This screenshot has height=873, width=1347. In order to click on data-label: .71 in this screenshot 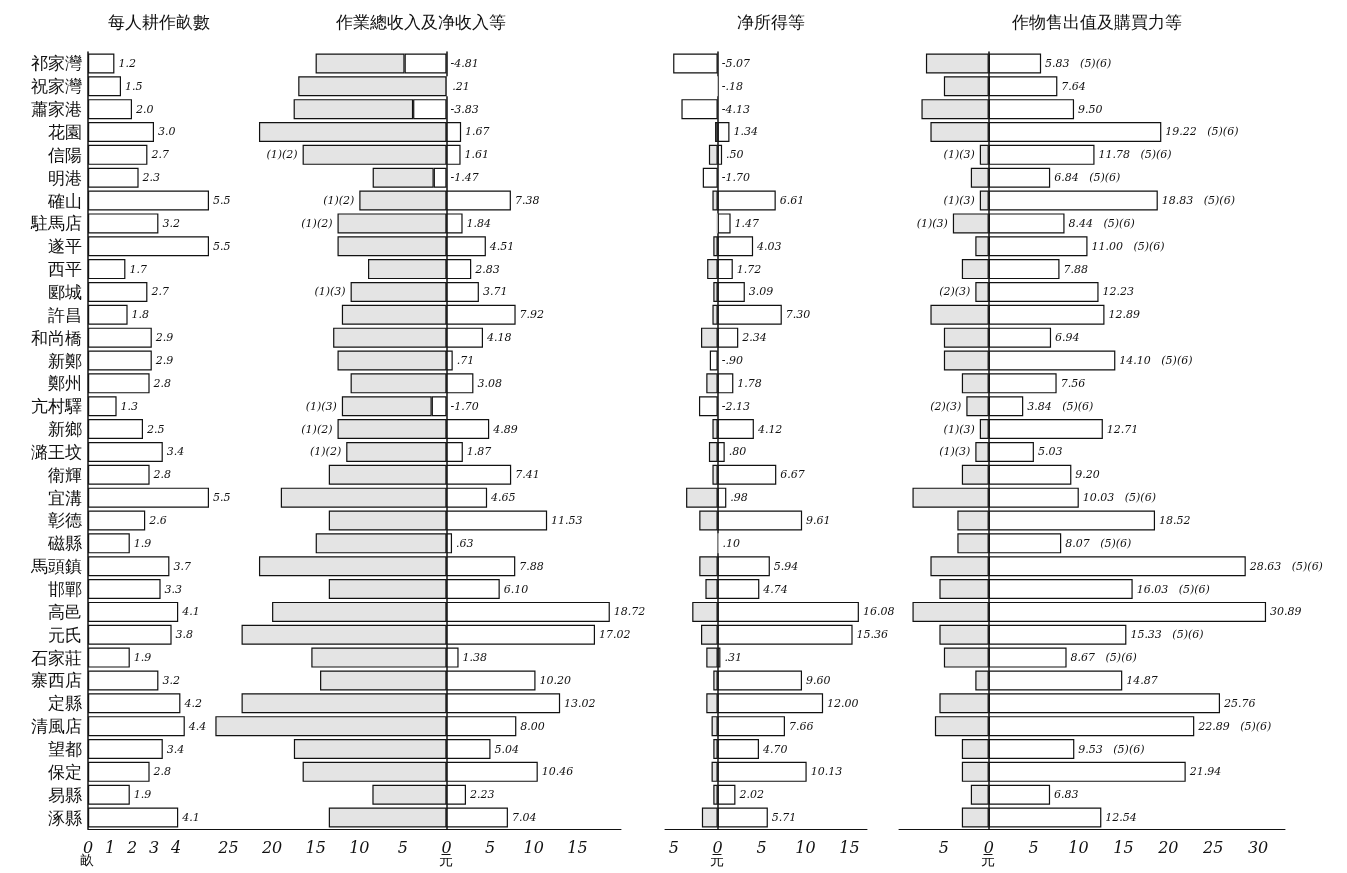, I will do `click(465, 361)`.